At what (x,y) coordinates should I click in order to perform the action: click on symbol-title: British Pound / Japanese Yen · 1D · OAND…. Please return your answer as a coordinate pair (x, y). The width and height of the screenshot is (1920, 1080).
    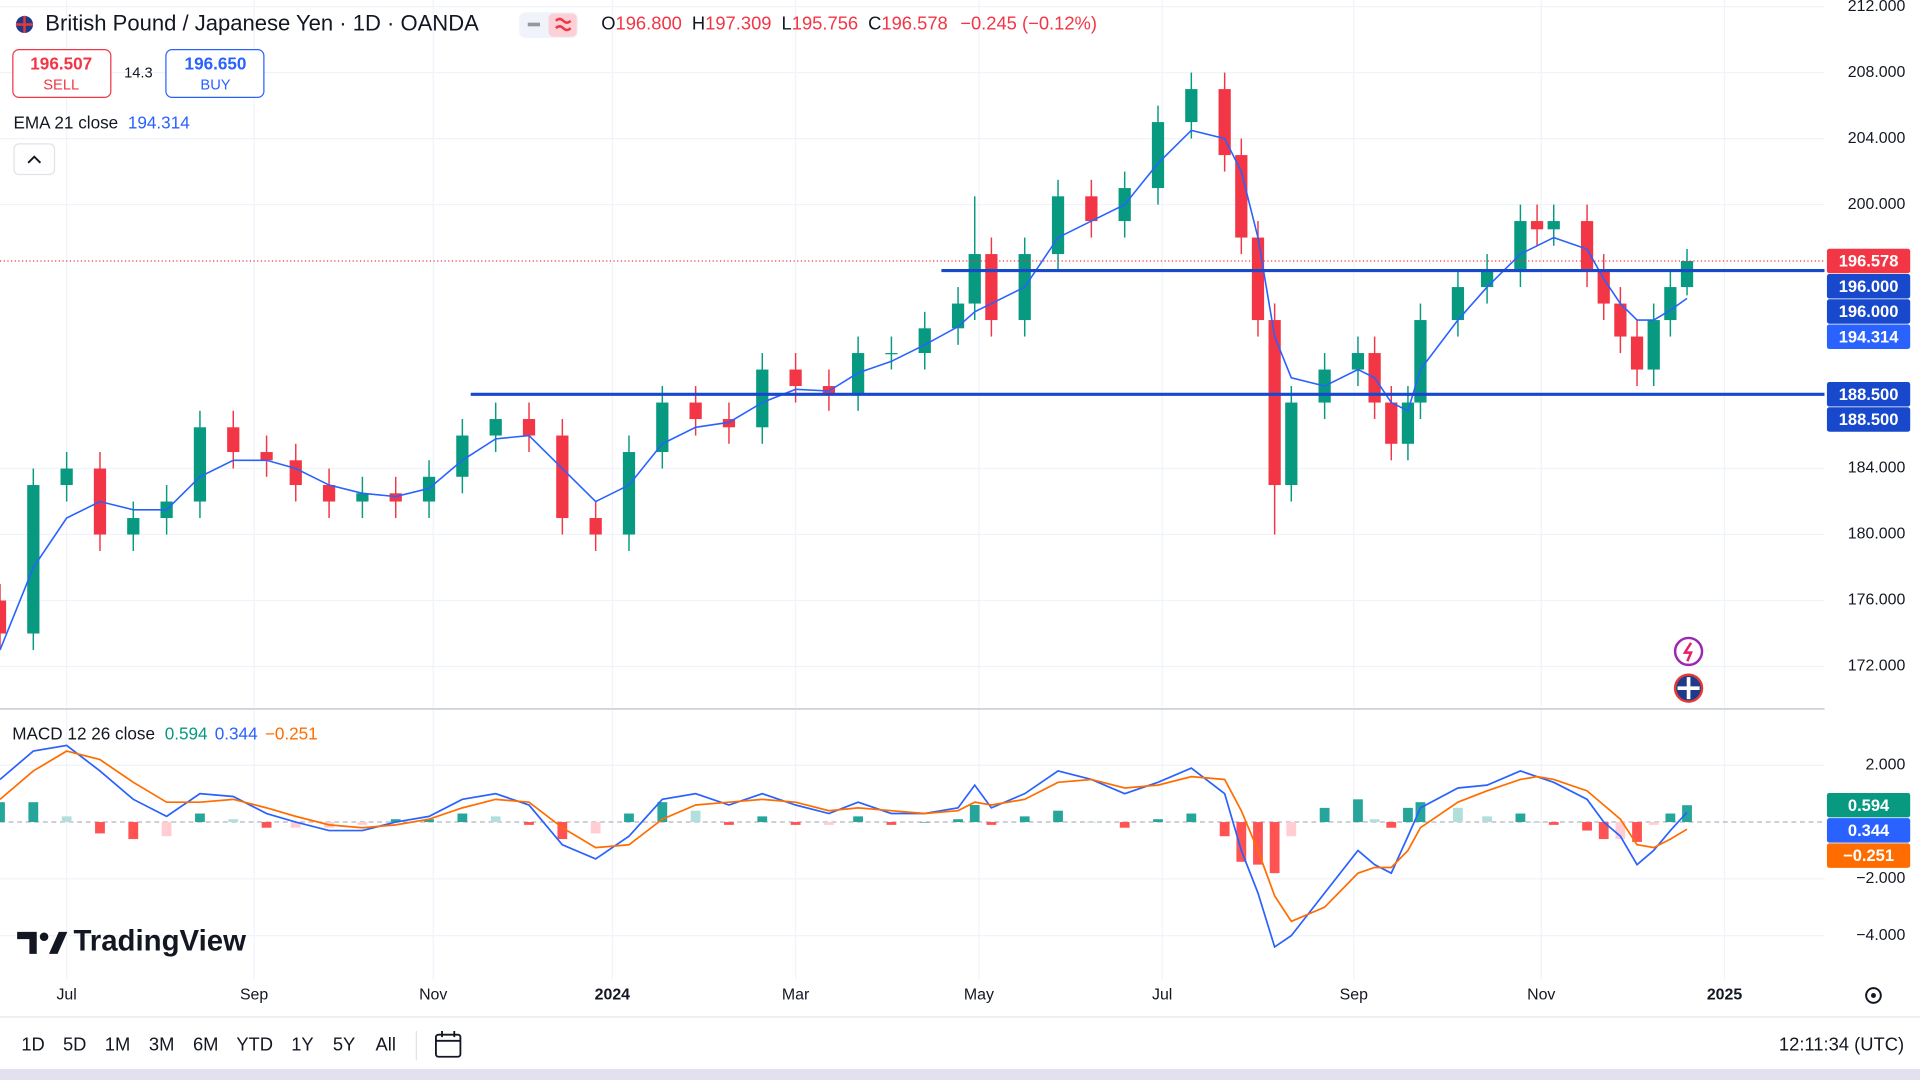
    Looking at the image, I should click on (262, 22).